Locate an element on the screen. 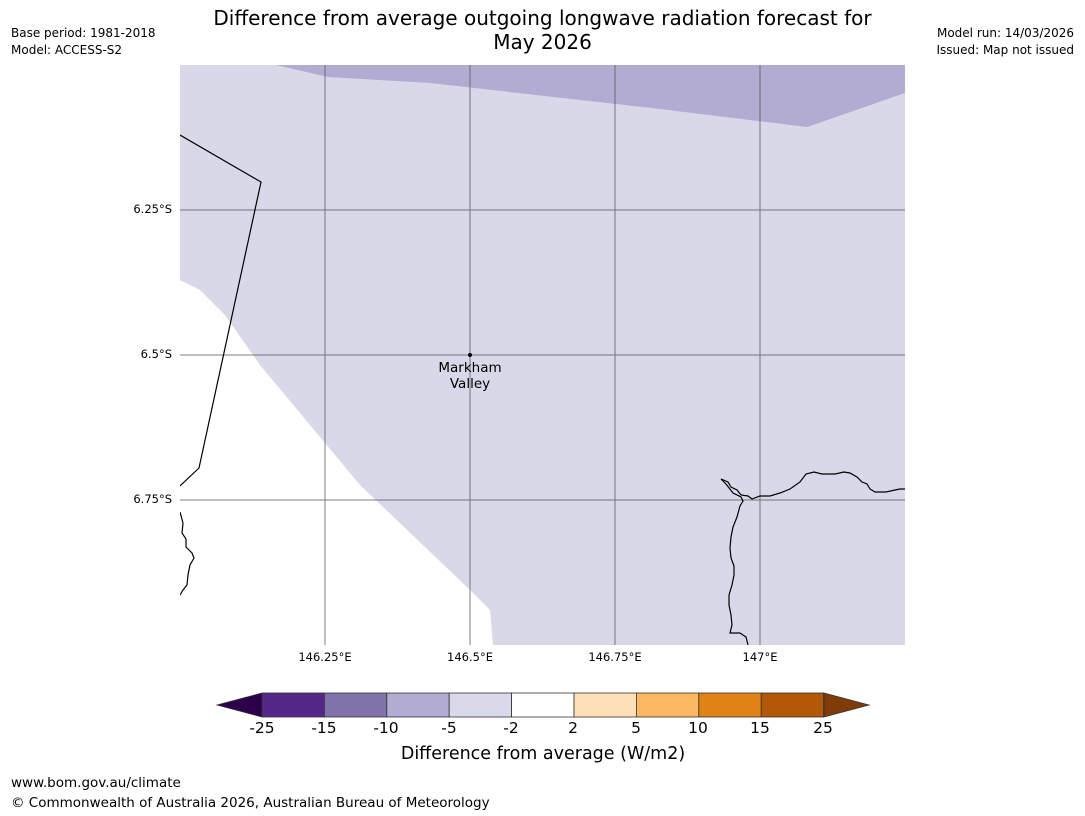  coastline-huon-gulf is located at coordinates (812, 485).